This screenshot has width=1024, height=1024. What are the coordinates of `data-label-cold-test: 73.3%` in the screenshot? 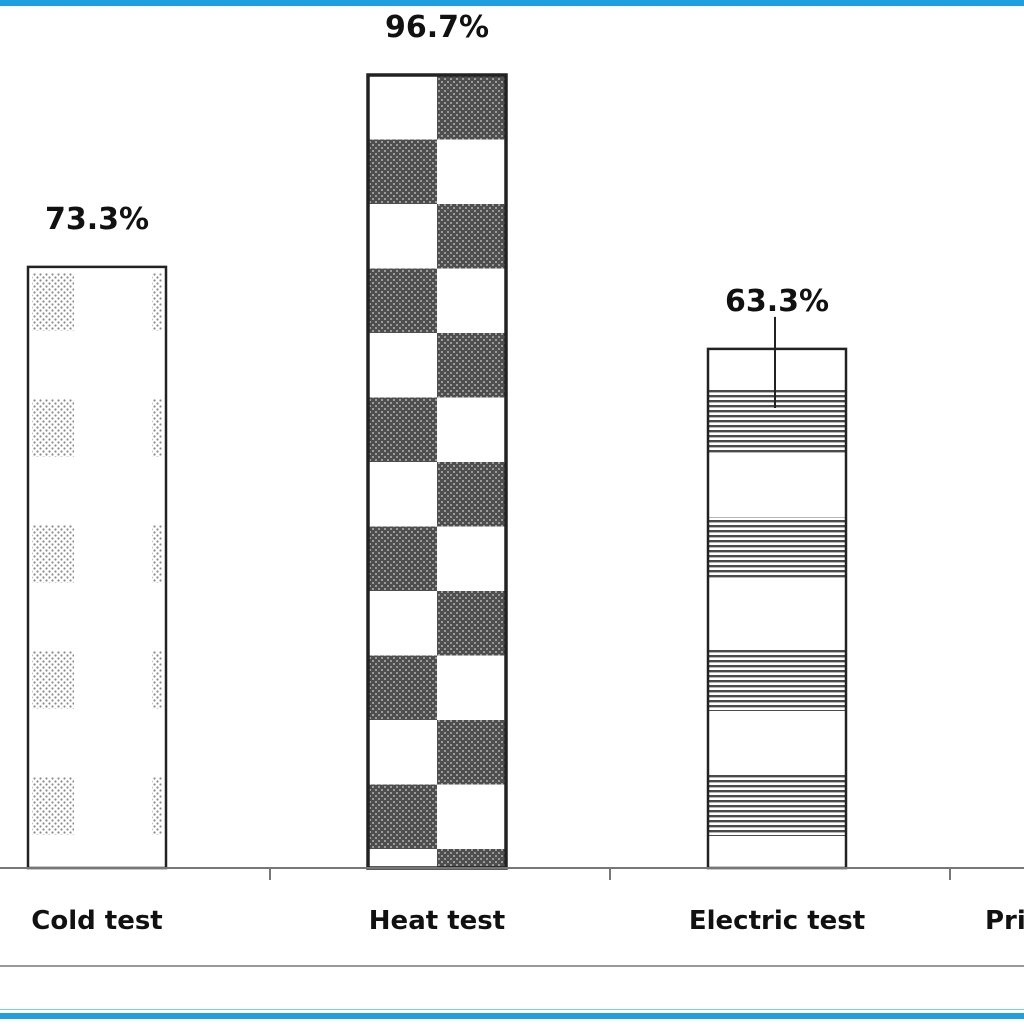 It's located at (97, 219).